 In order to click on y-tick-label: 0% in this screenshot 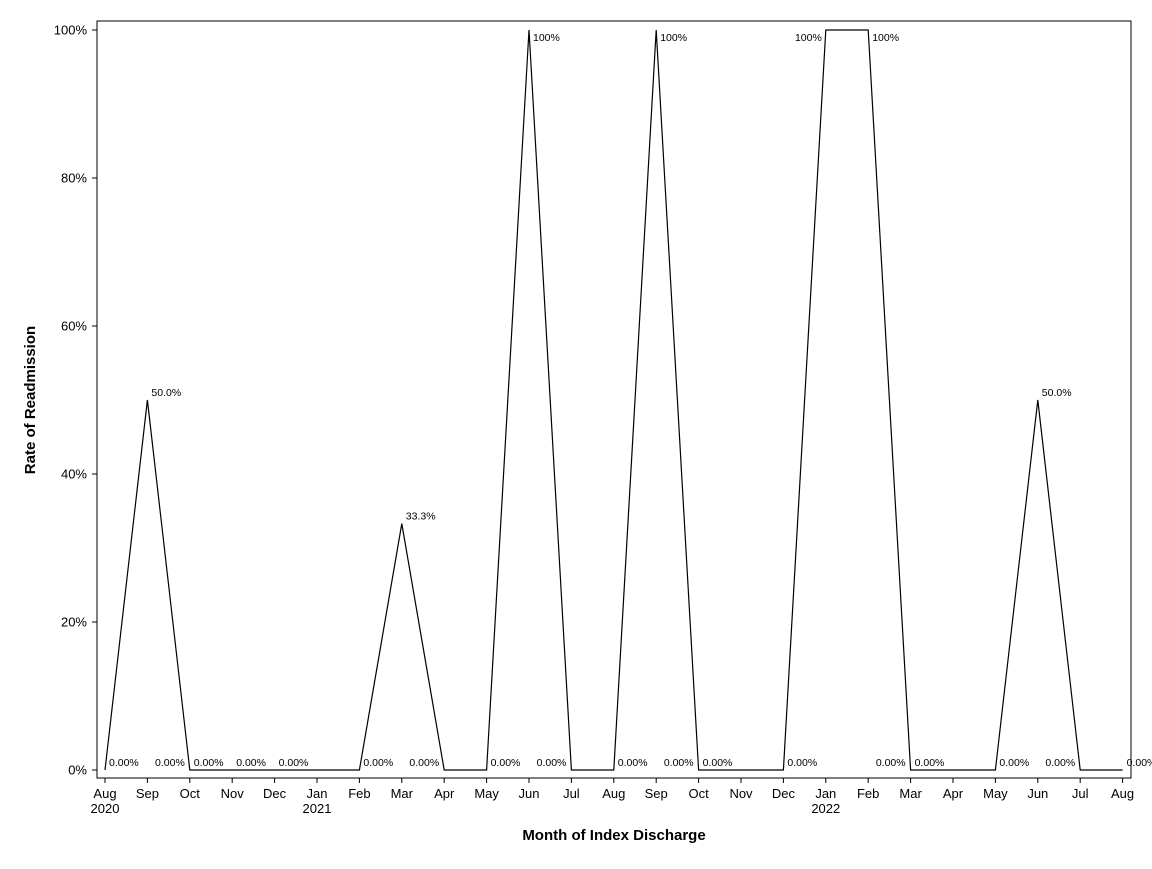, I will do `click(77, 770)`.